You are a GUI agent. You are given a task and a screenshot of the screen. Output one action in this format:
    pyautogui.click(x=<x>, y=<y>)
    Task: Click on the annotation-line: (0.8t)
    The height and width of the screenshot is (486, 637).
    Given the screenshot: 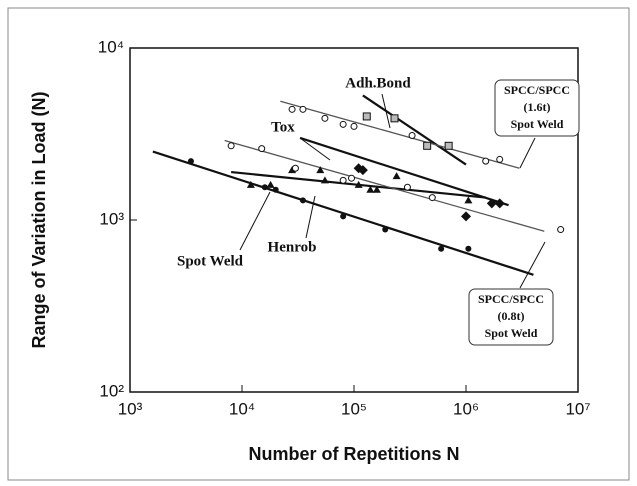 What is the action you would take?
    pyautogui.click(x=511, y=316)
    